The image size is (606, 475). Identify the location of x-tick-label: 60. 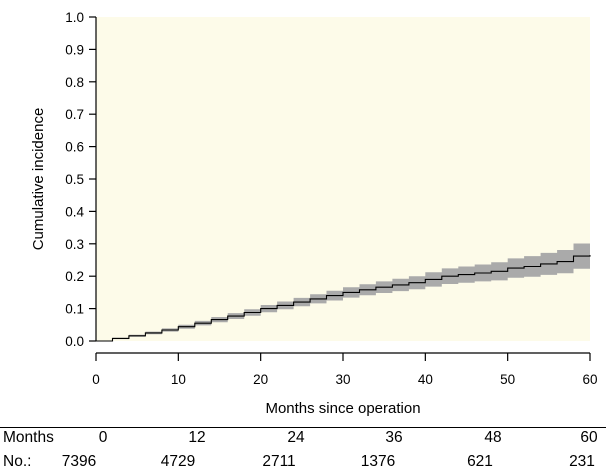
(589, 379).